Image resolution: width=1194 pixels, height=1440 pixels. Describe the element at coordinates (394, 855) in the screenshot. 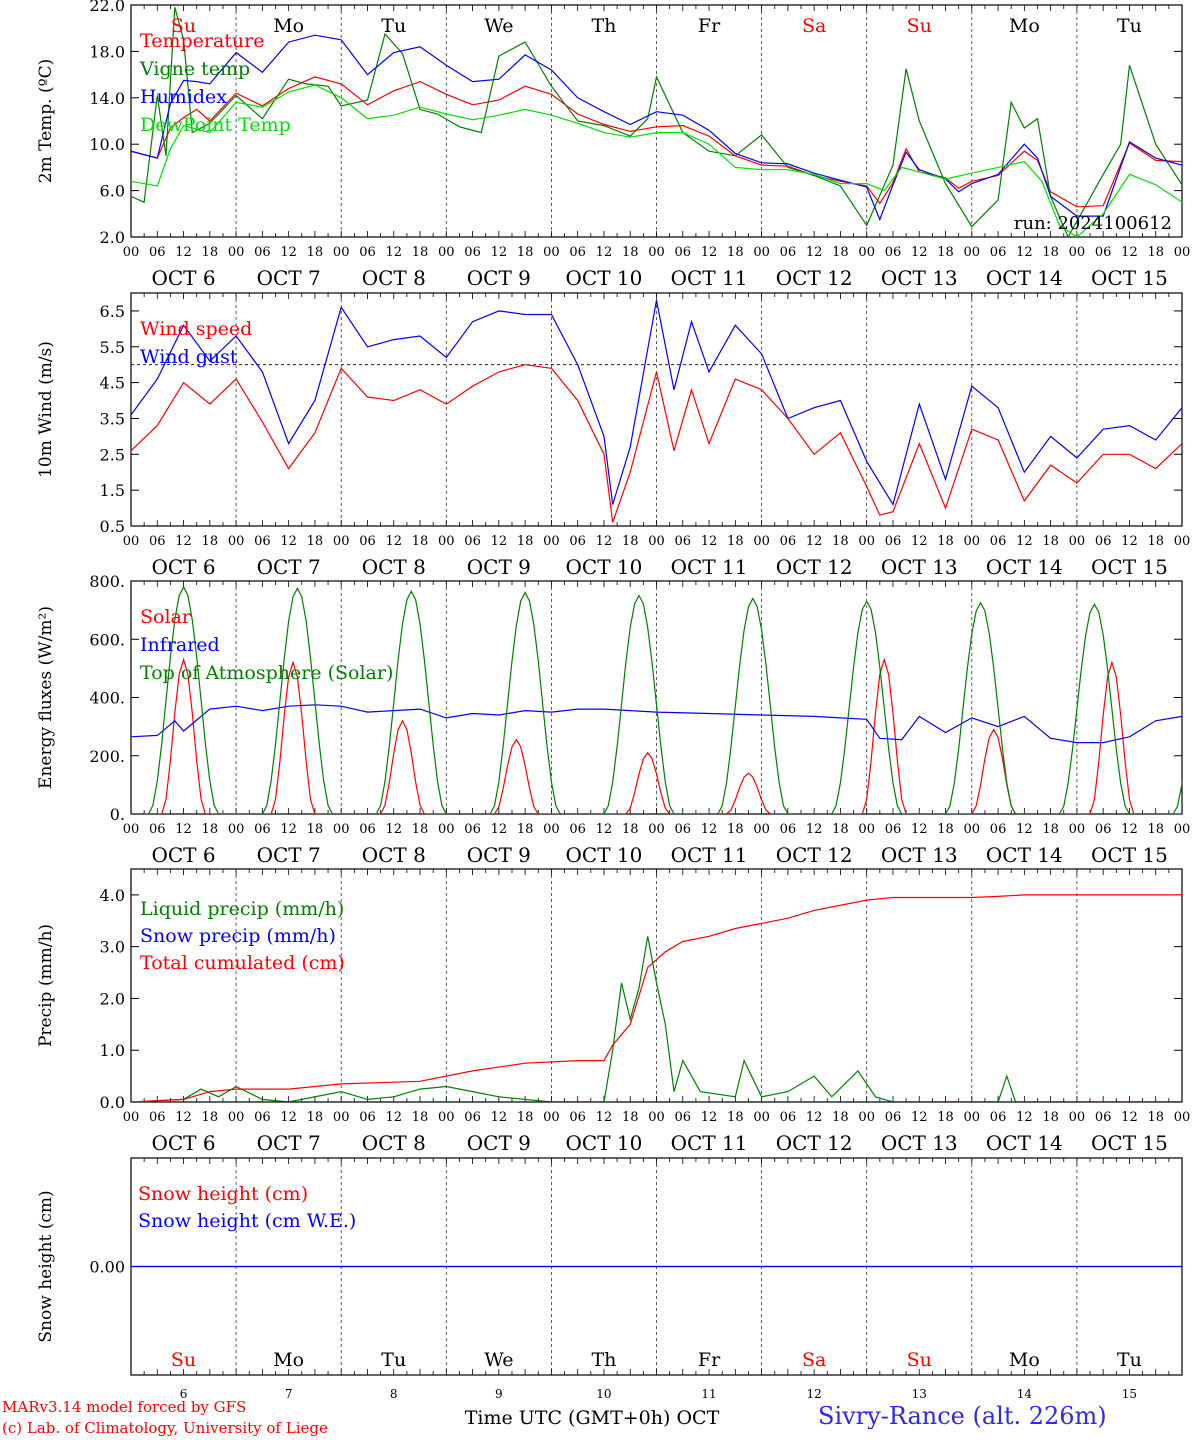

I see `energy-date-label: OCT 8` at that location.